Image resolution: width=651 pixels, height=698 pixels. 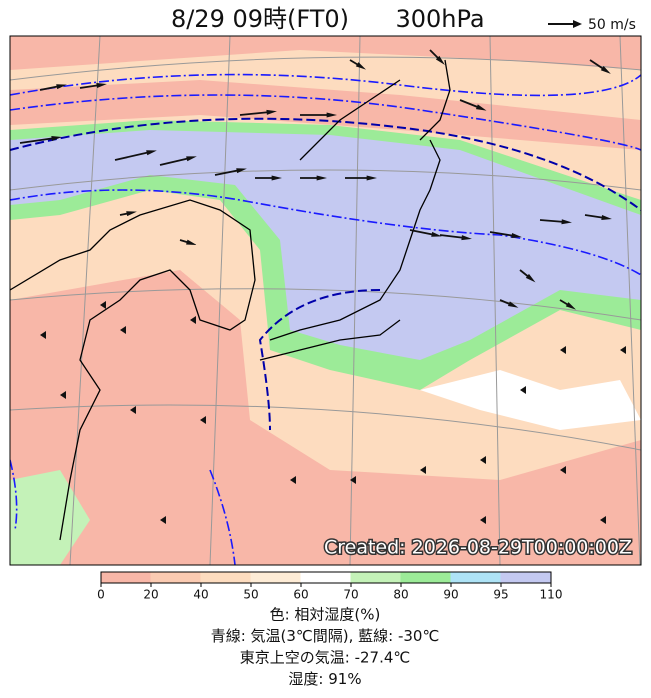 I want to click on colorbar: 0 20 40 50 60 70 80 90 95 110, so click(x=330, y=586).